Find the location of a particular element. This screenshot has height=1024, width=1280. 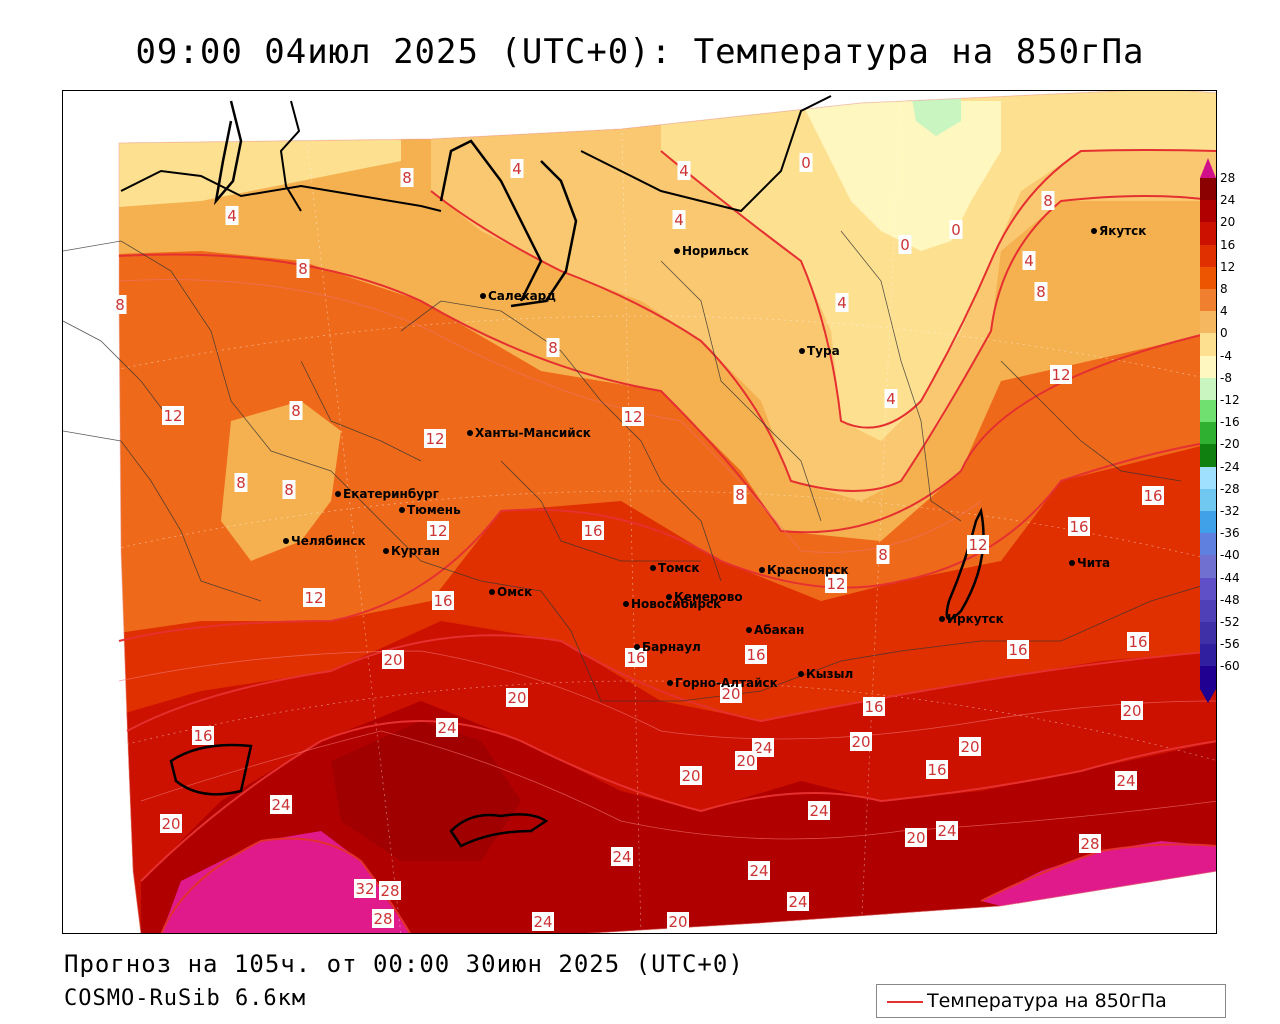

isotherm-value-label: 32 is located at coordinates (365, 888).